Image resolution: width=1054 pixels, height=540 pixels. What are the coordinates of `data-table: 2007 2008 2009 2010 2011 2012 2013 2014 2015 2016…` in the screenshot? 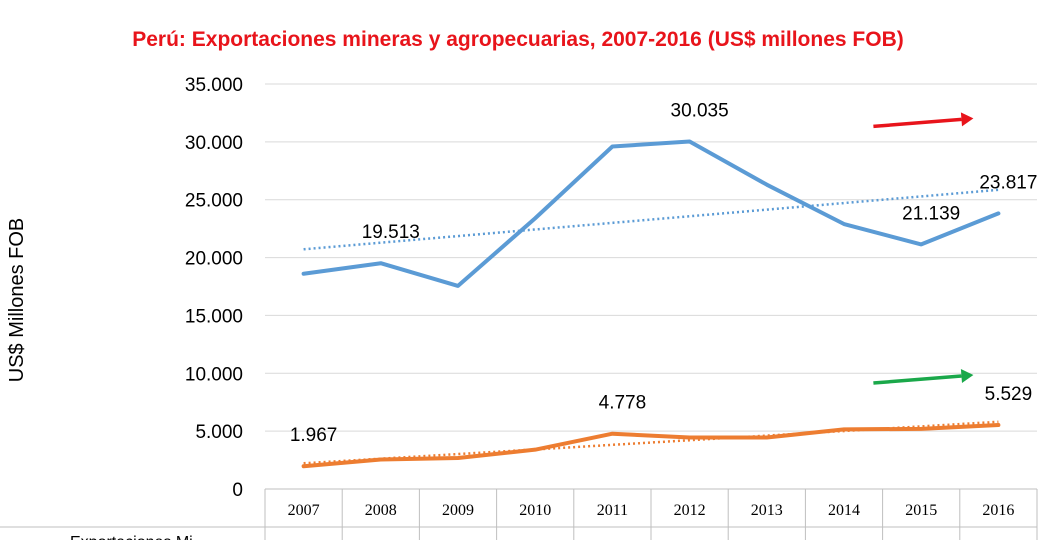 It's located at (519, 514).